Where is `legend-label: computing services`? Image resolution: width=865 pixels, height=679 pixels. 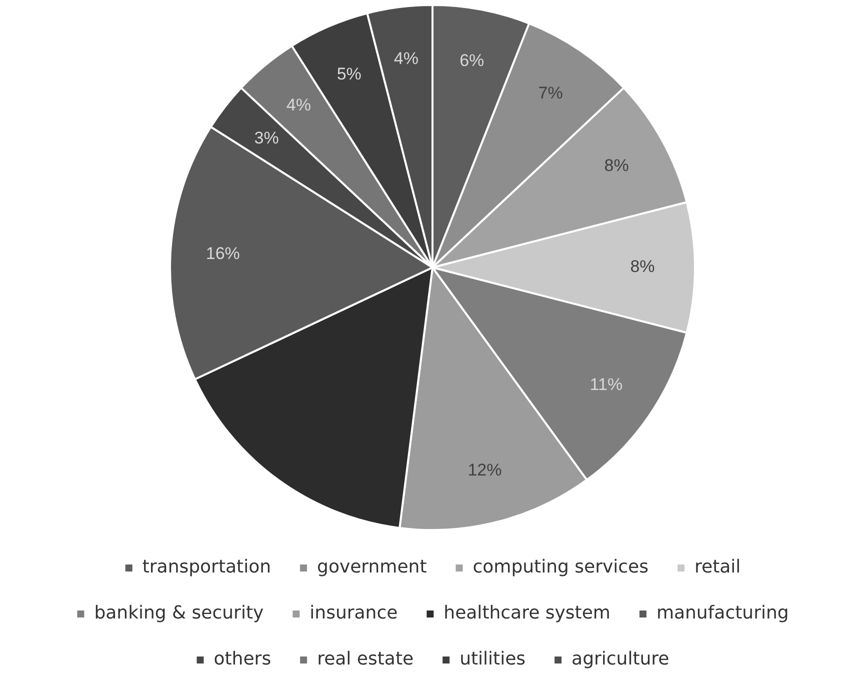 legend-label: computing services is located at coordinates (560, 567).